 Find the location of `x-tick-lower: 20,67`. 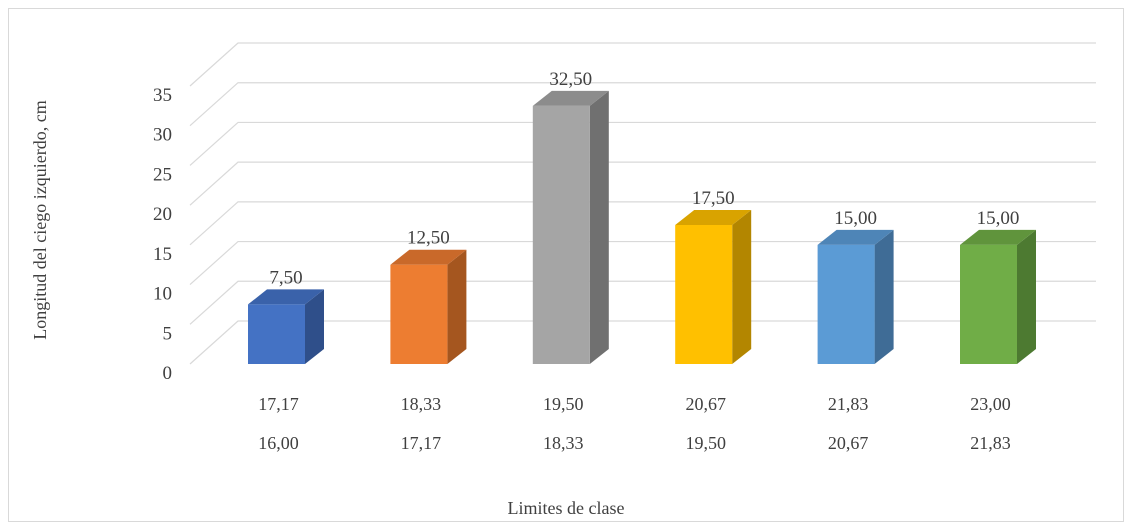

x-tick-lower: 20,67 is located at coordinates (848, 443).